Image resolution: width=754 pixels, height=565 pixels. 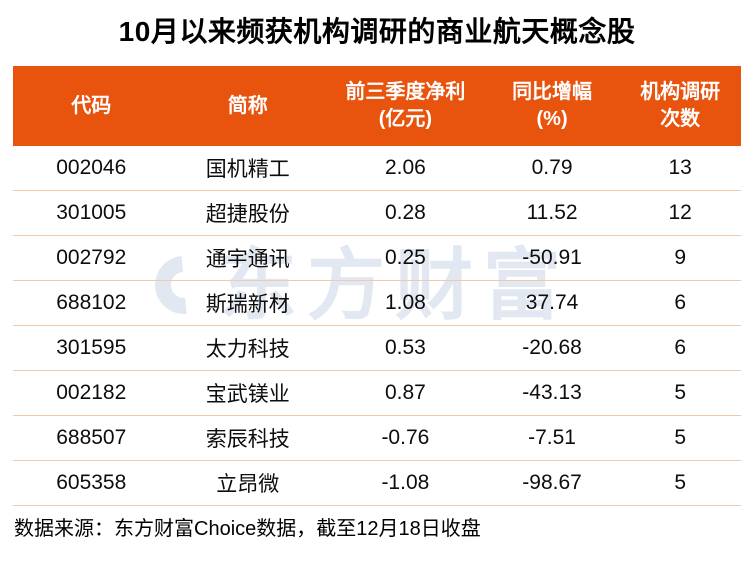 I want to click on cell-profit: 2.06, so click(x=405, y=167).